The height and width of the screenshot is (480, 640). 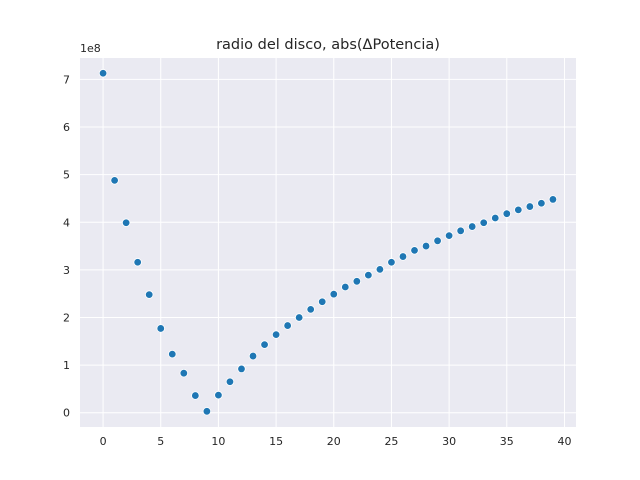 I want to click on x-tick-label: 5, so click(x=160, y=441).